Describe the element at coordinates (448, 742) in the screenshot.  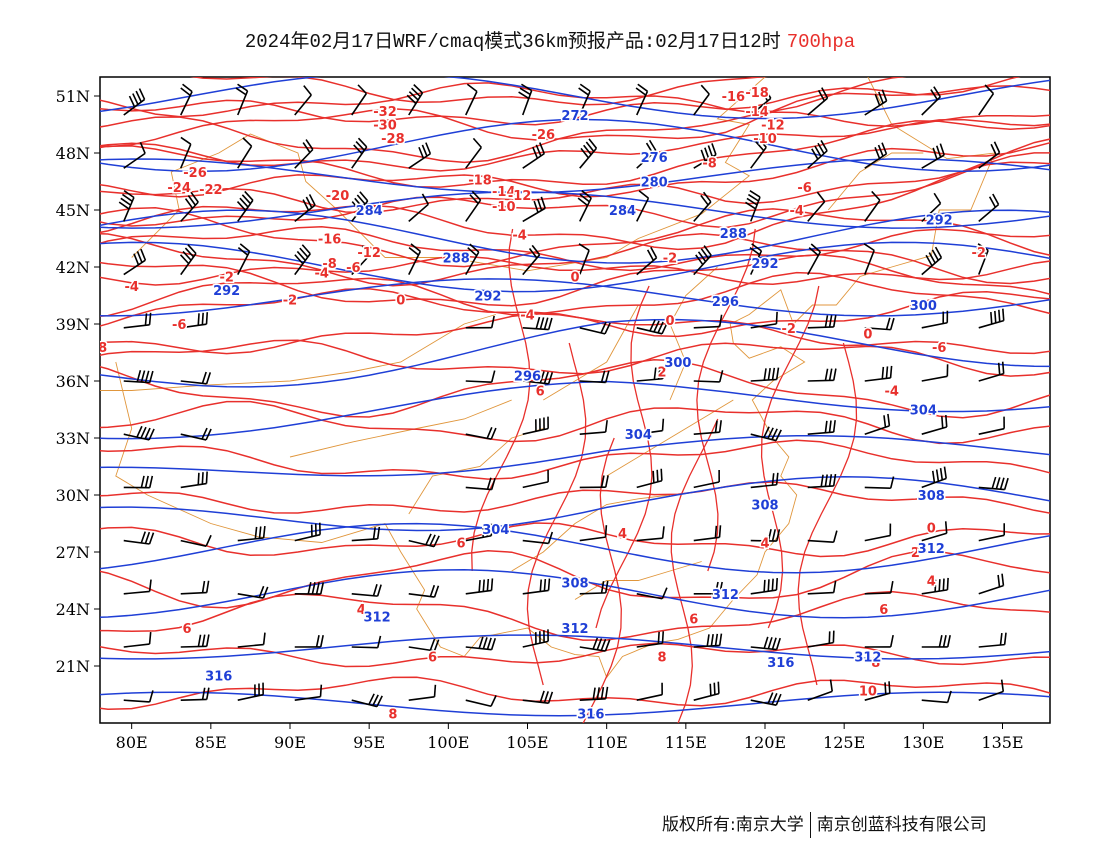
I see `lon-tick-label: 100E` at that location.